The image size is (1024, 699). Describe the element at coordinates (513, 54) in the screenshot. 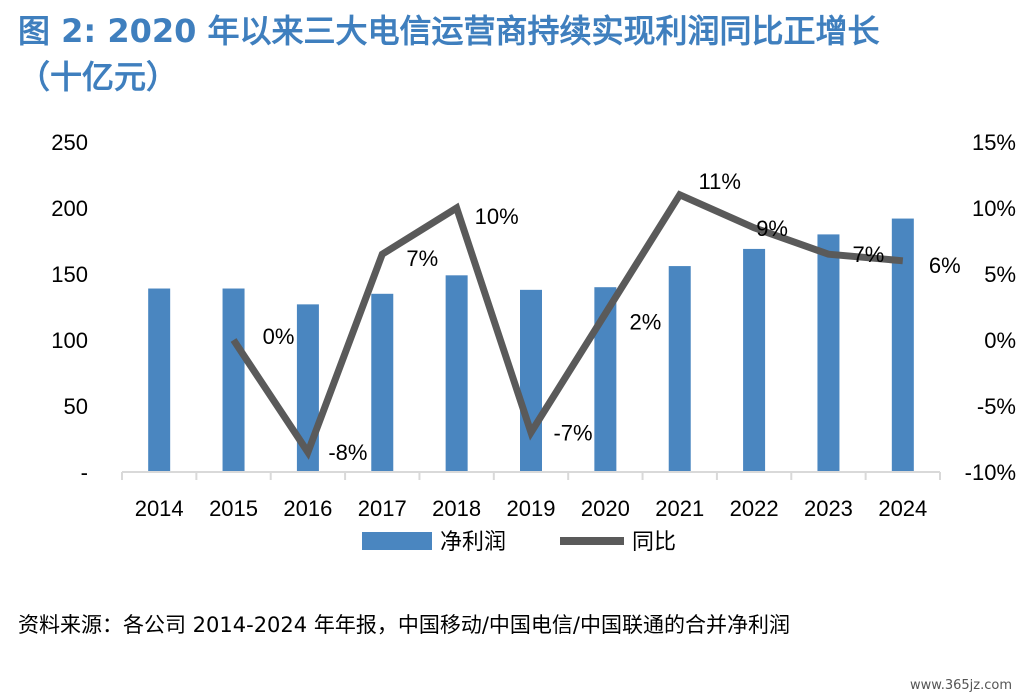

I see `chart-title: 图 2: 2020 年以来三大电信运营商持续实现利润同比正增长 （十亿元）` at that location.